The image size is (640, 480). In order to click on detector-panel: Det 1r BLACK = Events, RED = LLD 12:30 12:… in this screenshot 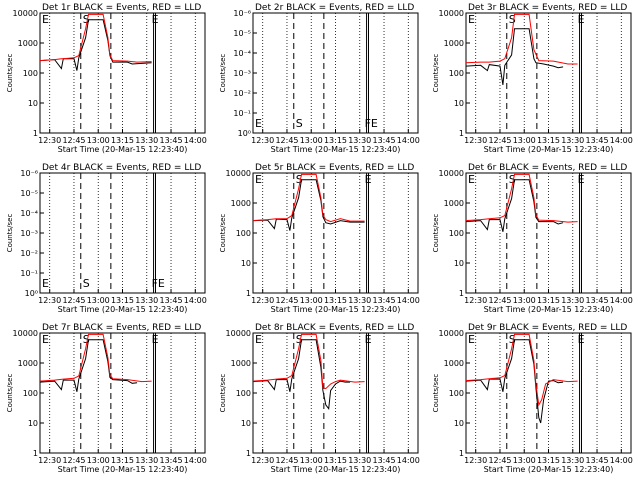, I will do `click(106, 78)`.